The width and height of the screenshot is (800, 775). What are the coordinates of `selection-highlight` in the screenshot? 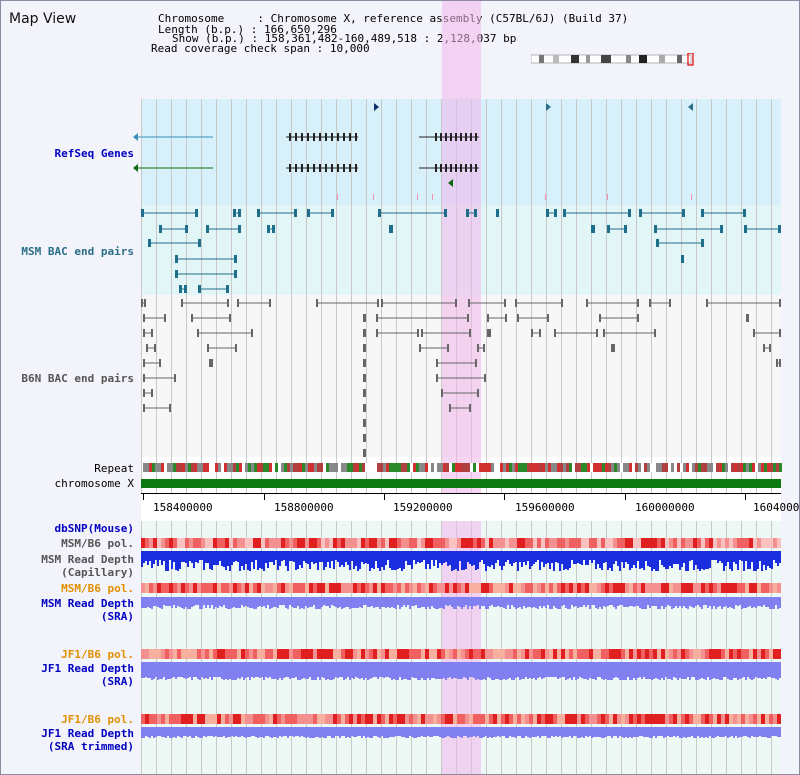 It's located at (461, 387).